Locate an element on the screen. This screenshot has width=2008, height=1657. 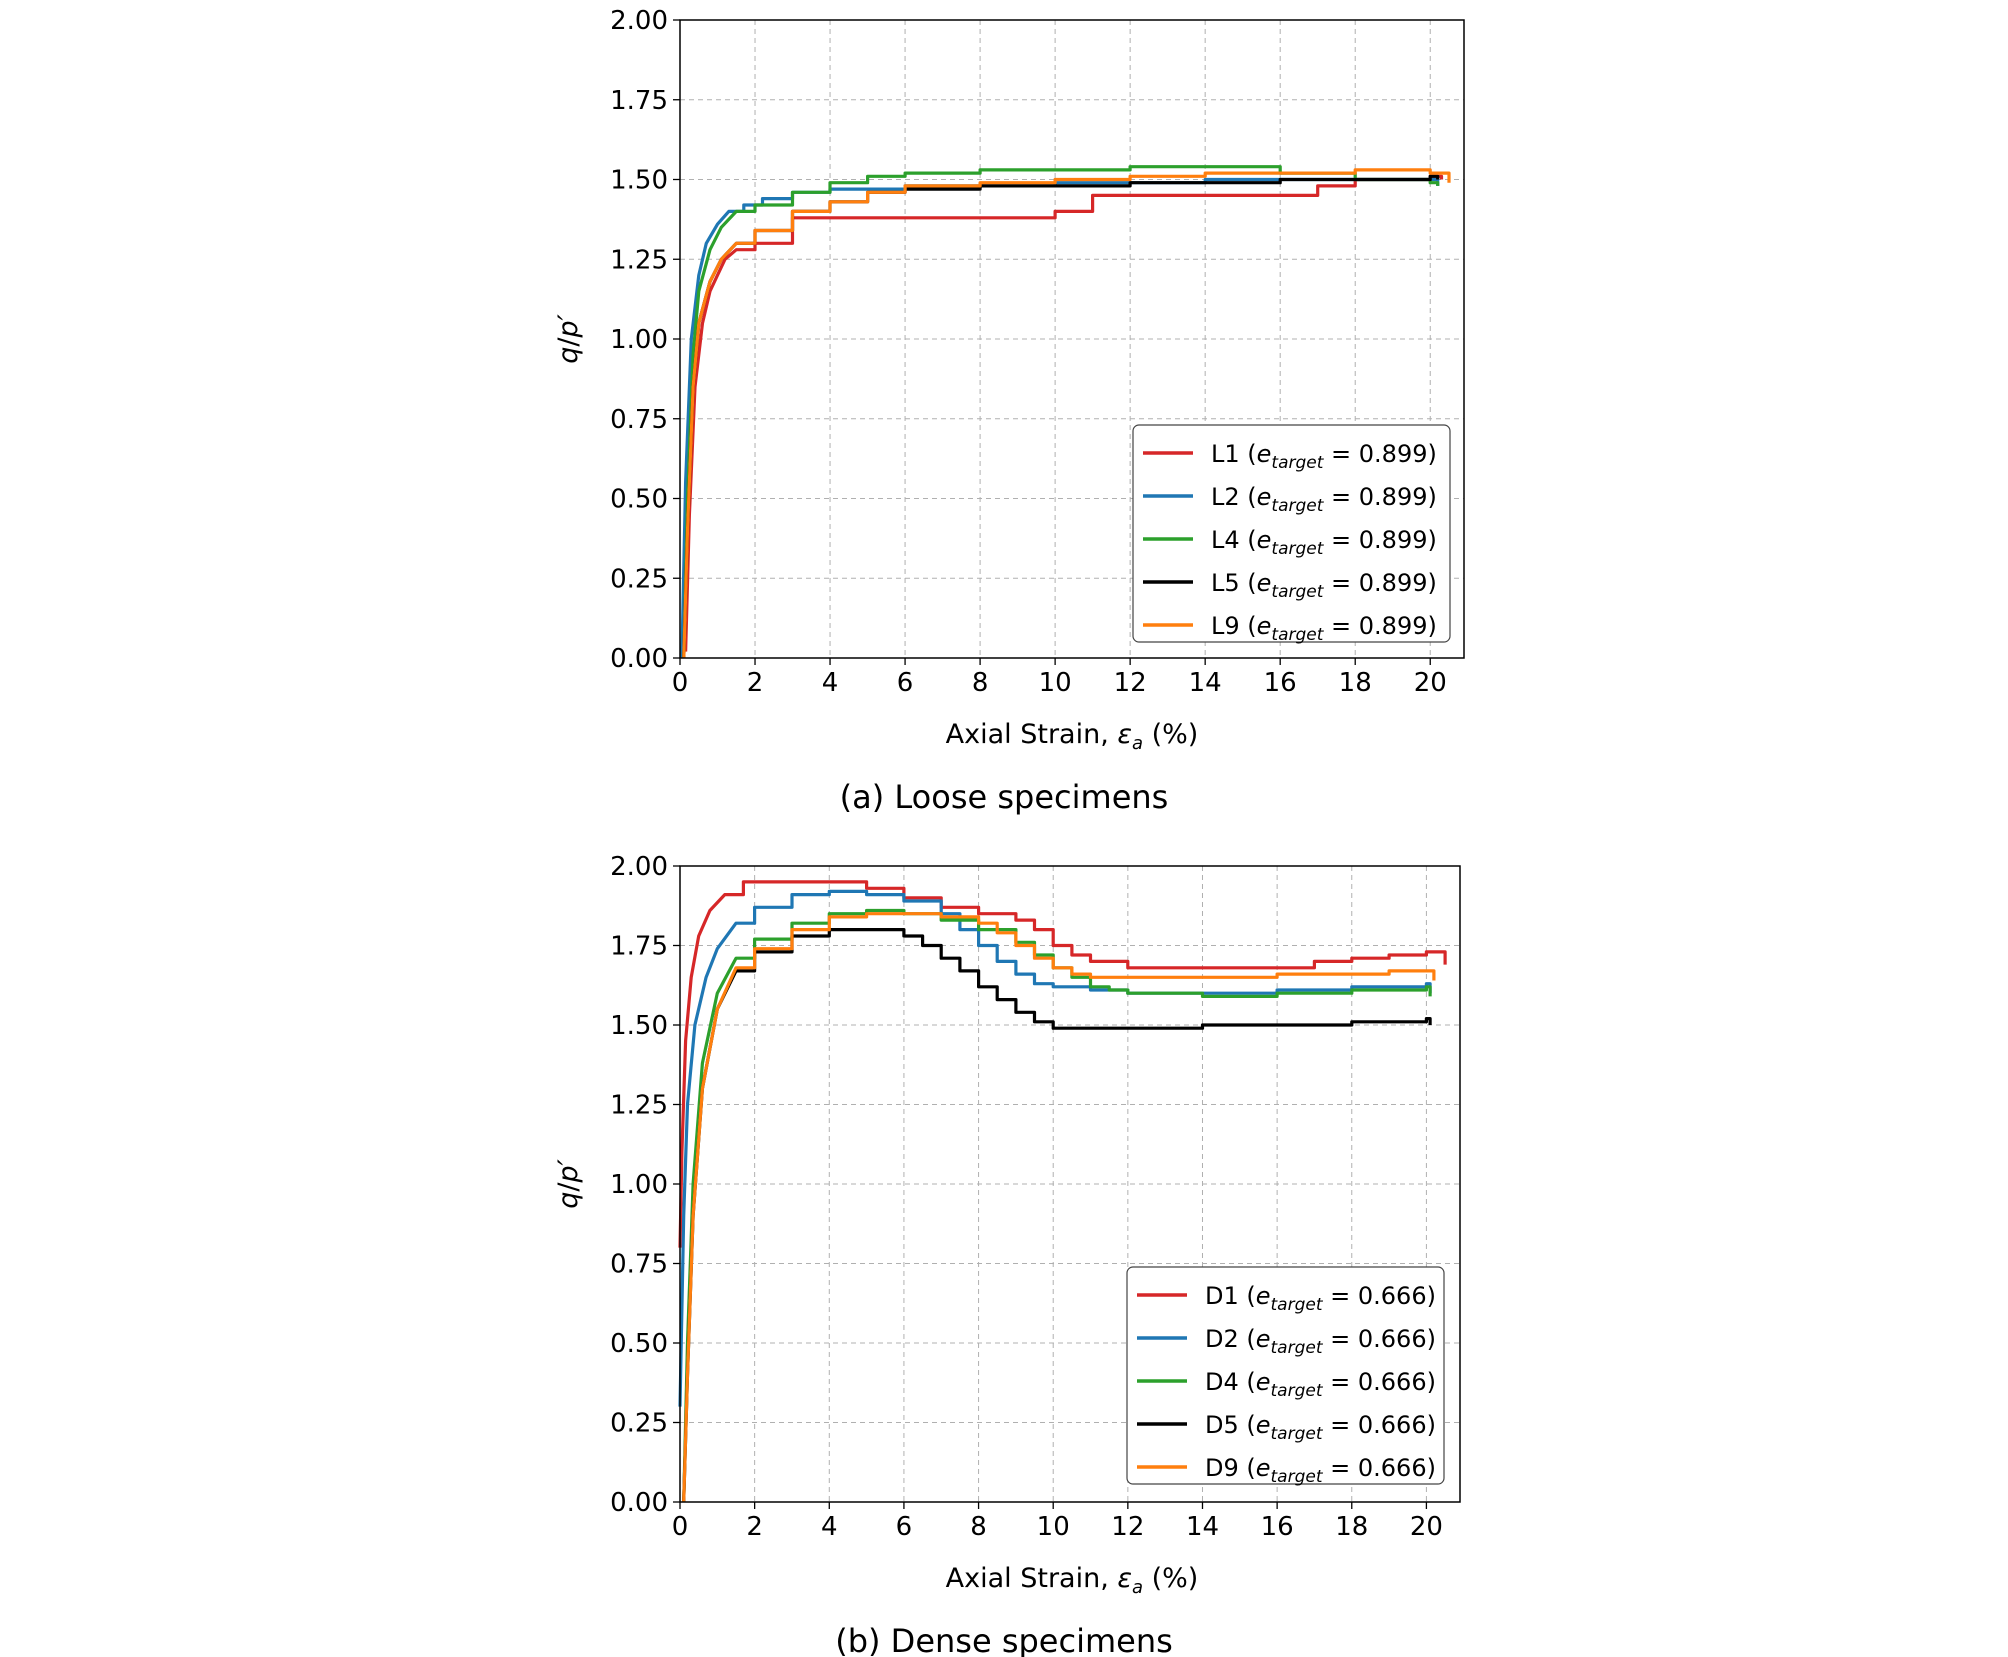
x-tick-label-loose: 10 is located at coordinates (1055, 683).